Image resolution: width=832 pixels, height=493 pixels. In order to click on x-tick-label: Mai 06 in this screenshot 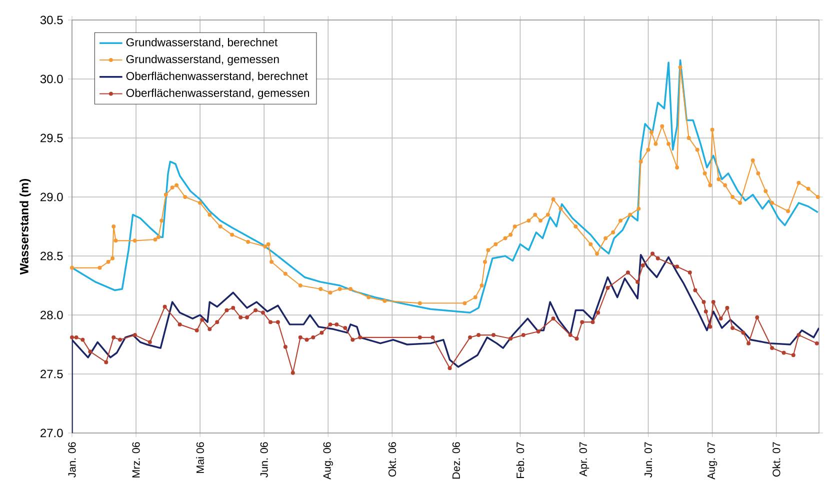, I will do `click(200, 457)`.